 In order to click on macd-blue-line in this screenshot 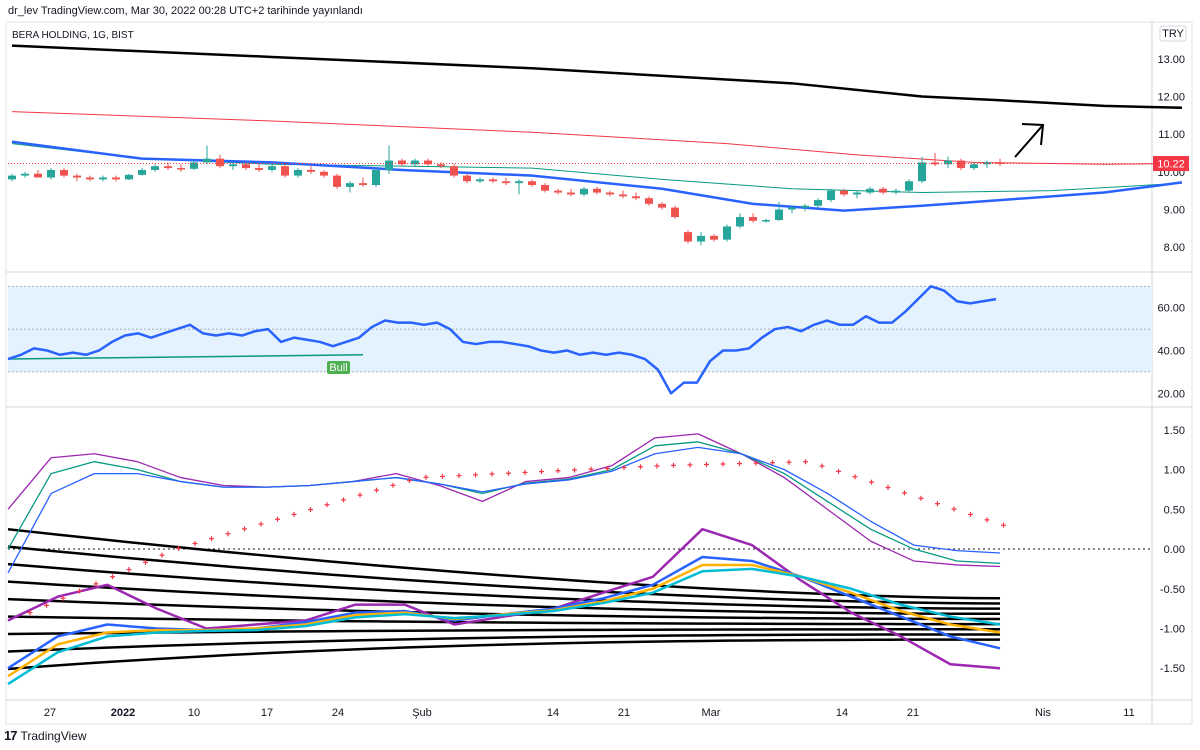, I will do `click(504, 510)`.